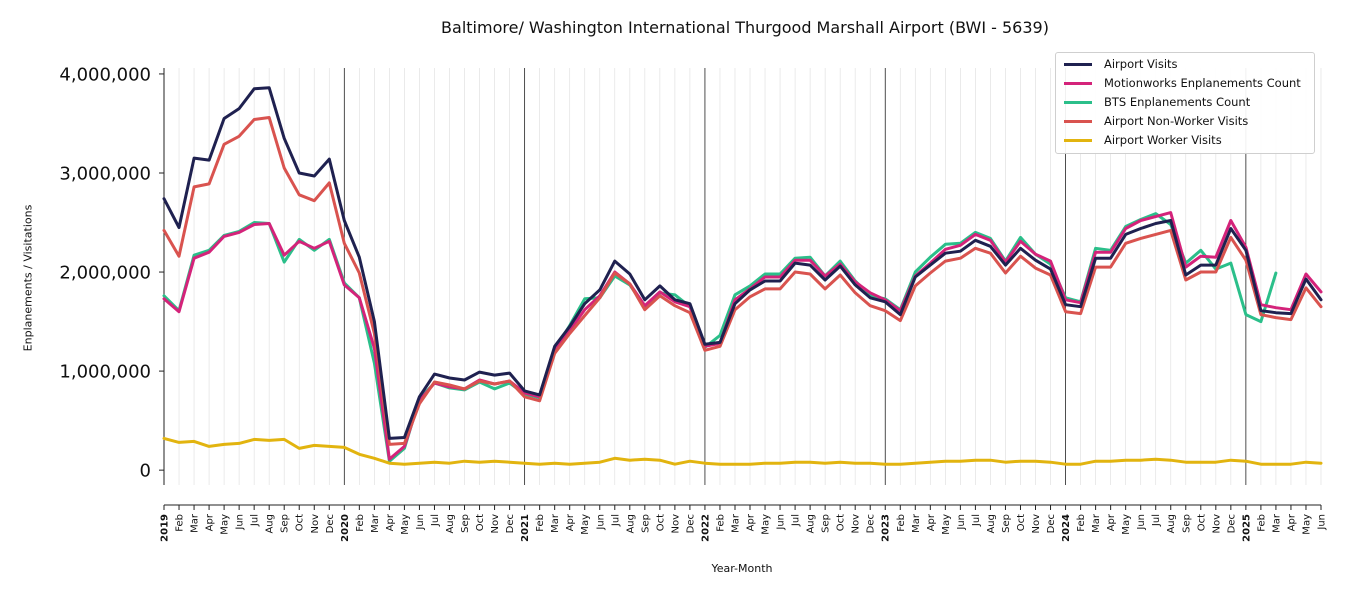  I want to click on legend-item: BTS Enplanements Count, so click(1157, 102).